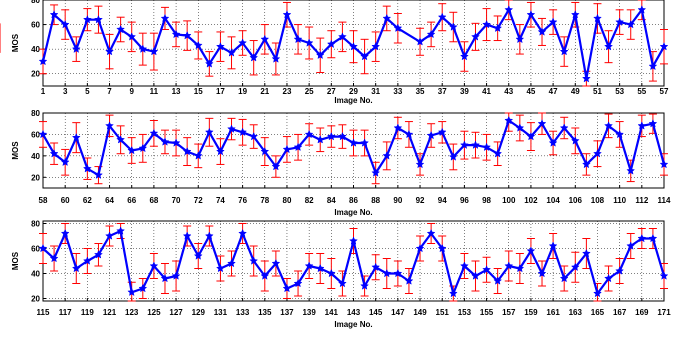  Describe the element at coordinates (35, 249) in the screenshot. I see `y-tick-label: 60` at that location.